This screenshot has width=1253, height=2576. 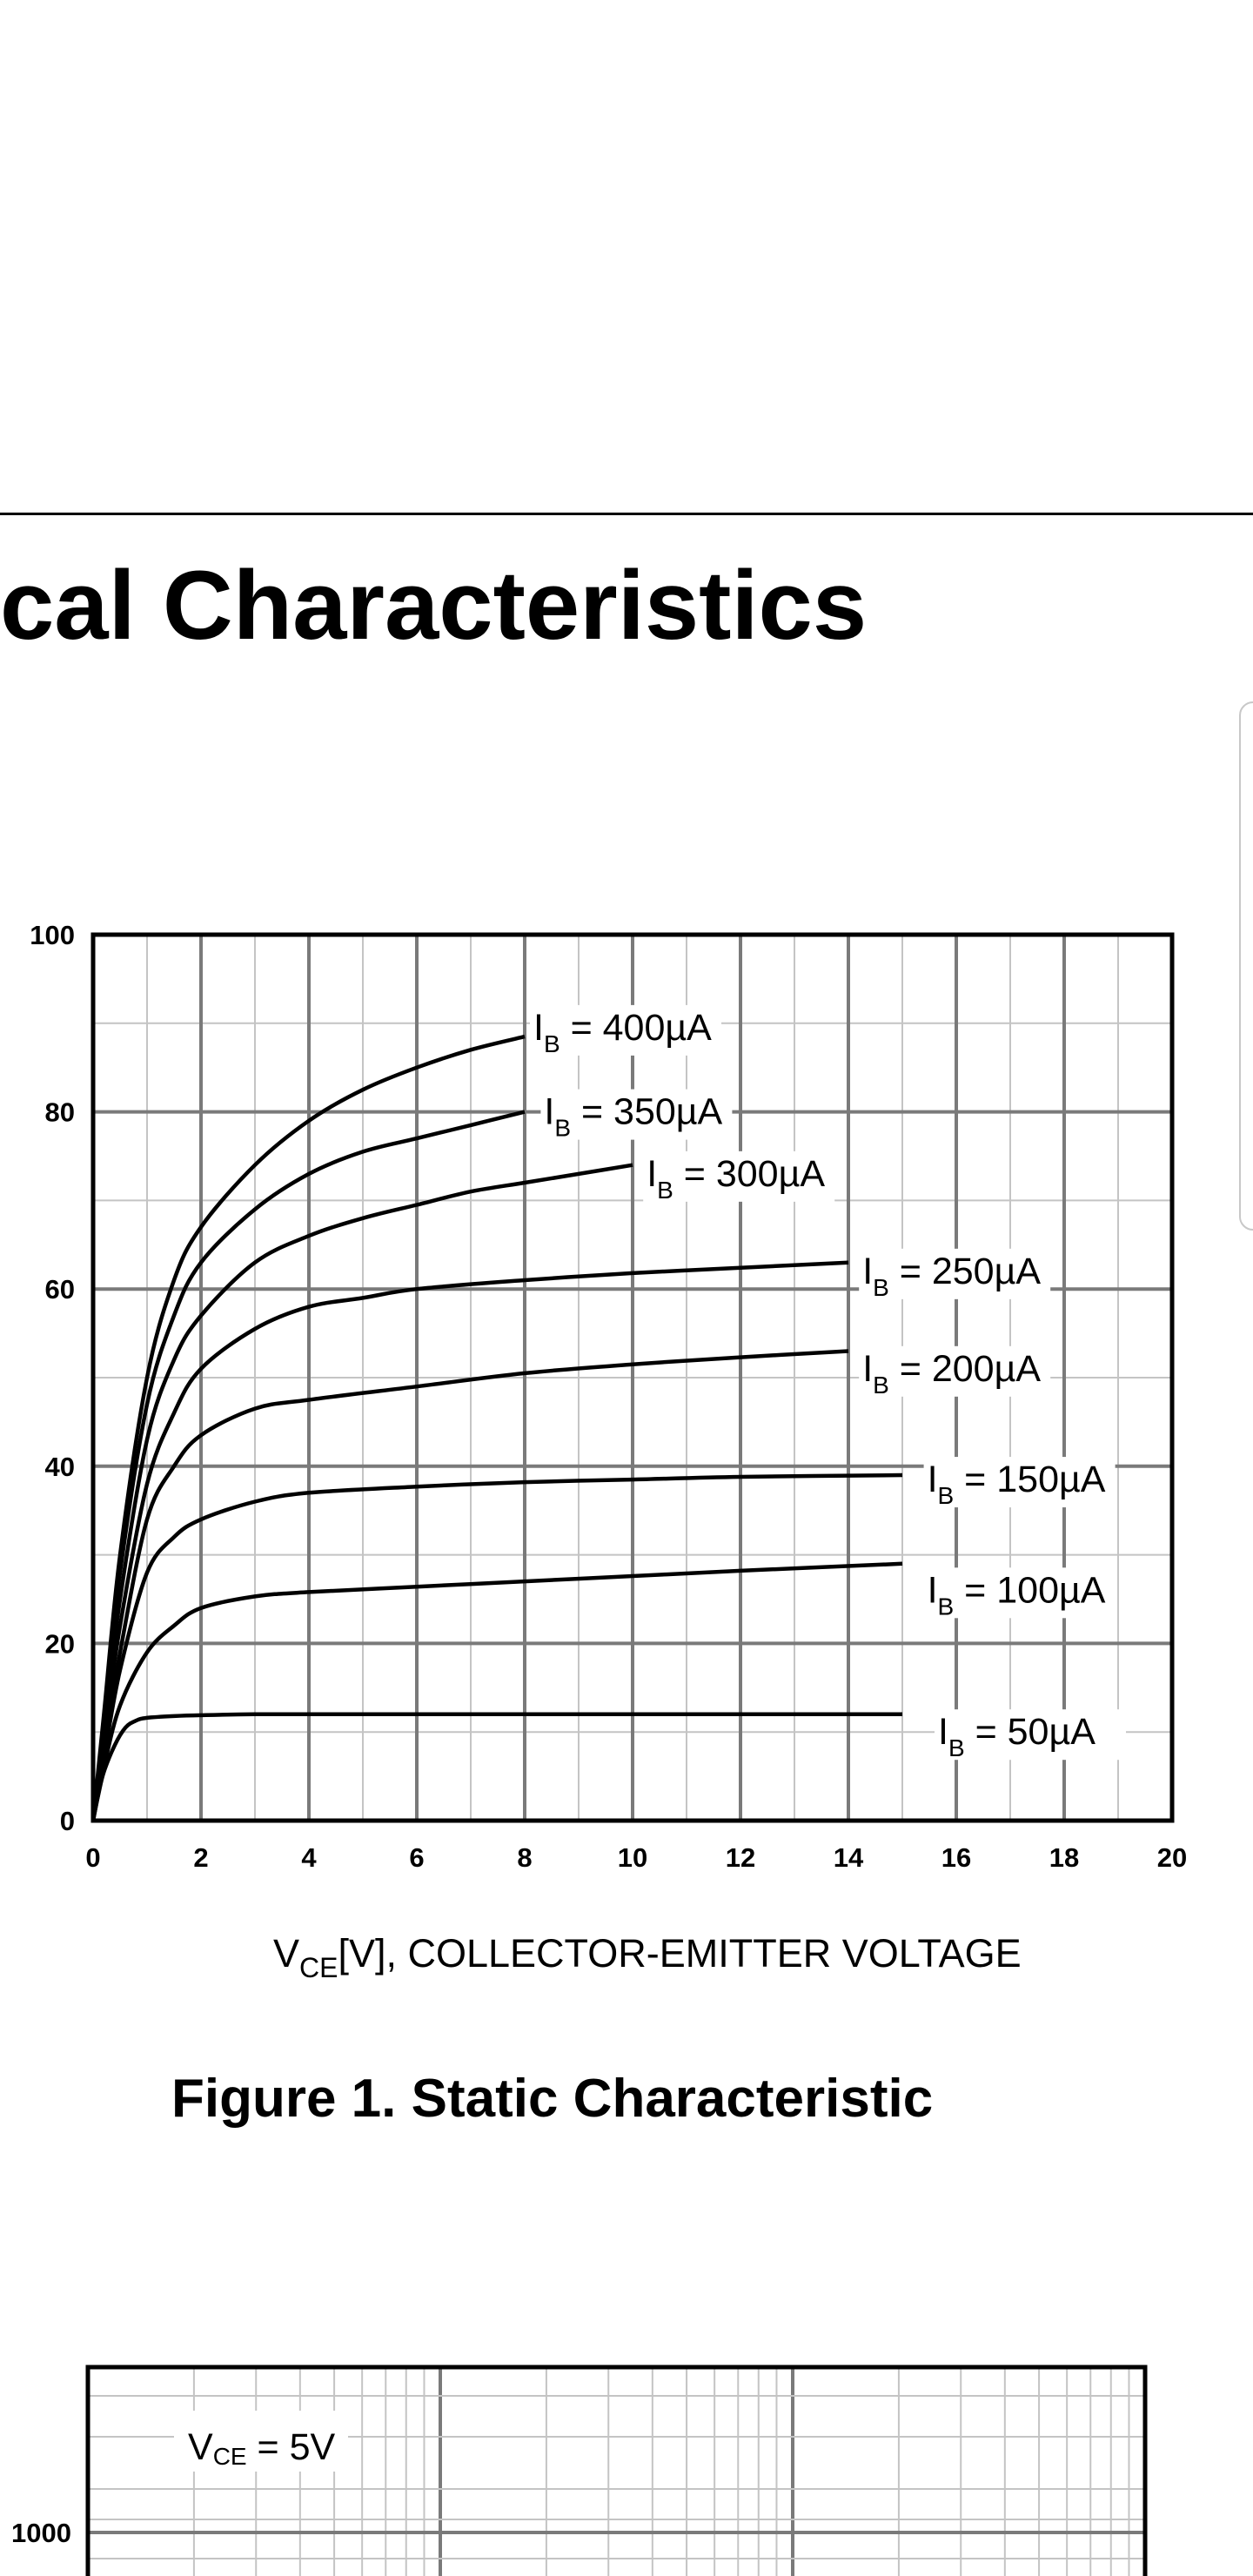 I want to click on curve-ib-150ua, so click(x=497, y=1646).